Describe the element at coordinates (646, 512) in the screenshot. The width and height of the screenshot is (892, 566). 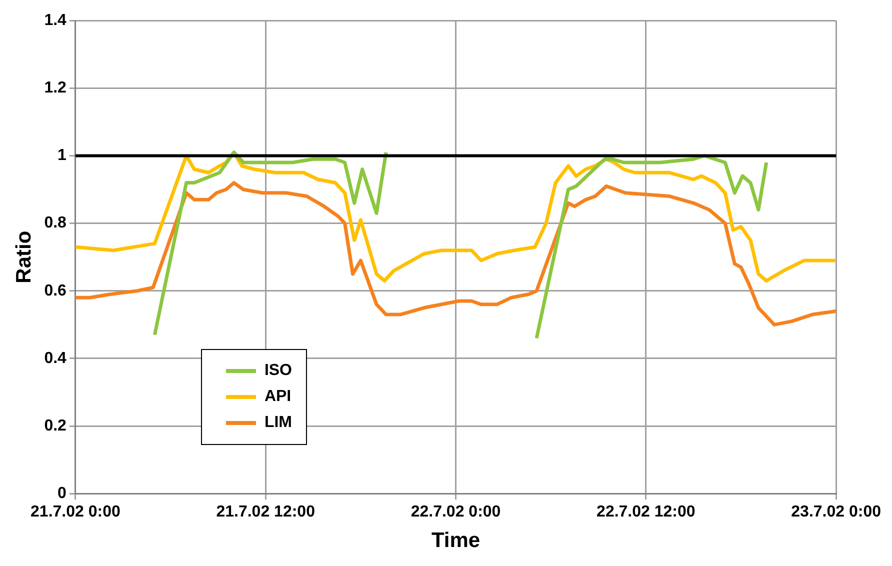
I see `x-tick-label: 22.7.02 12:00` at that location.